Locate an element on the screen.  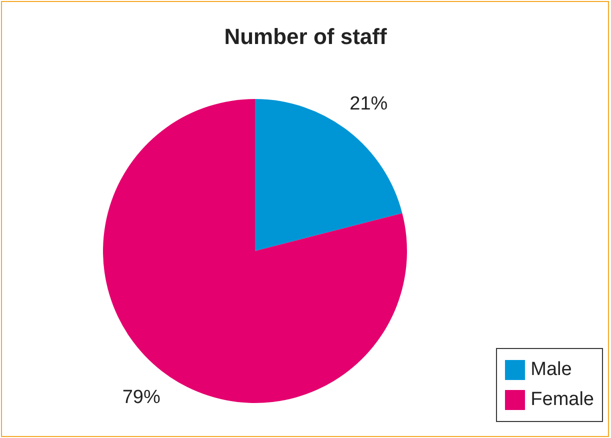
legend-label: Male is located at coordinates (551, 370).